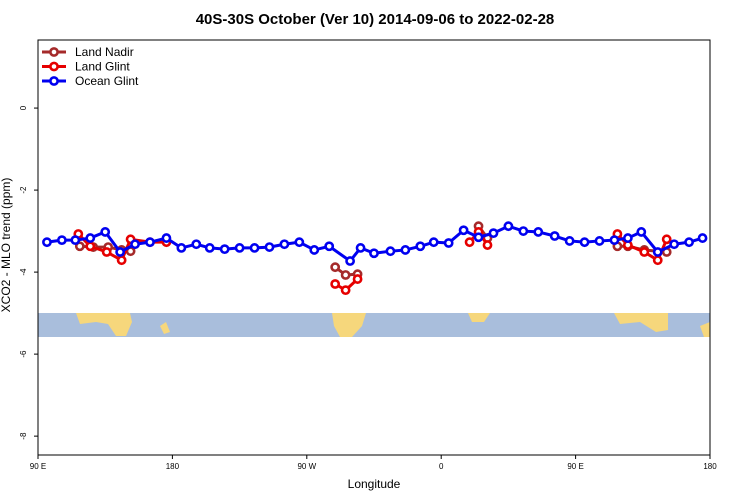 This screenshot has width=750, height=500. I want to click on y-tick-label: -4, so click(23, 272).